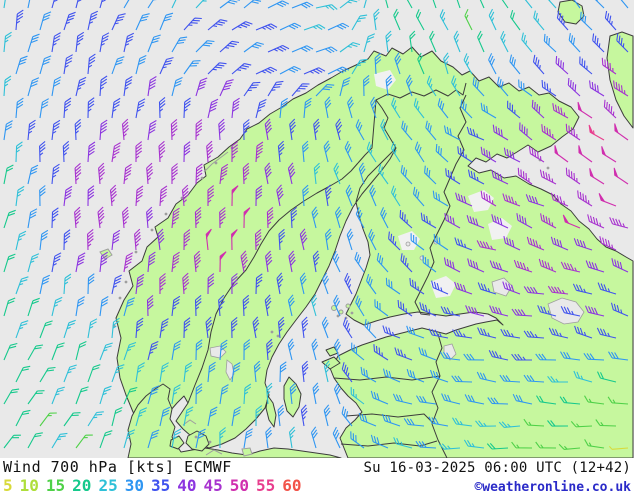 Image resolution: width=634 pixels, height=495 pixels. Describe the element at coordinates (29, 485) in the screenshot. I see `legend-value-10: 10` at that location.